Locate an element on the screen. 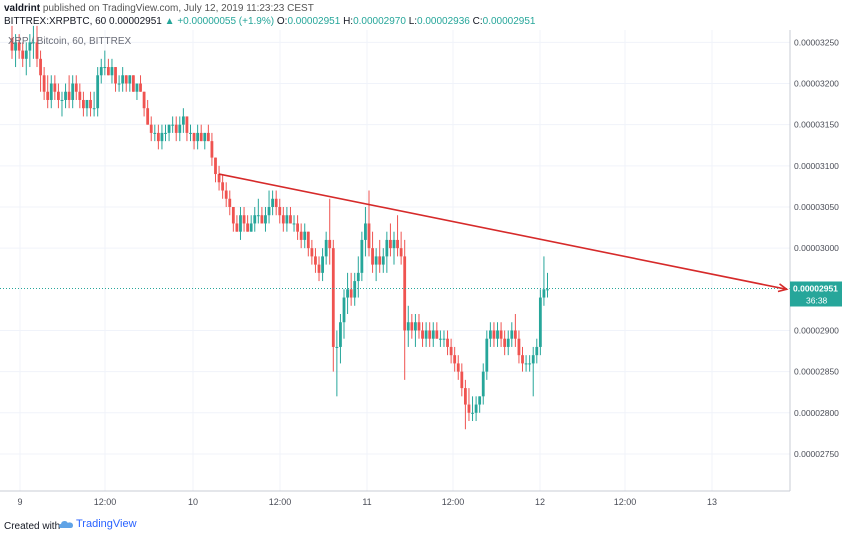 The width and height of the screenshot is (850, 538). trendline-arrow-icon is located at coordinates (783, 288).